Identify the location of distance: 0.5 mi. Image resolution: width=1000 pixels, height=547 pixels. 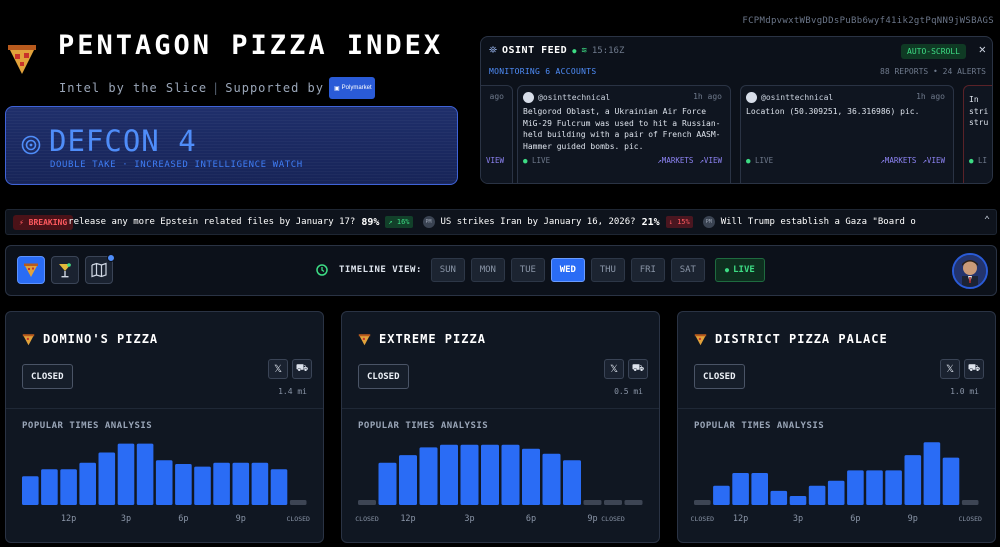
(628, 391).